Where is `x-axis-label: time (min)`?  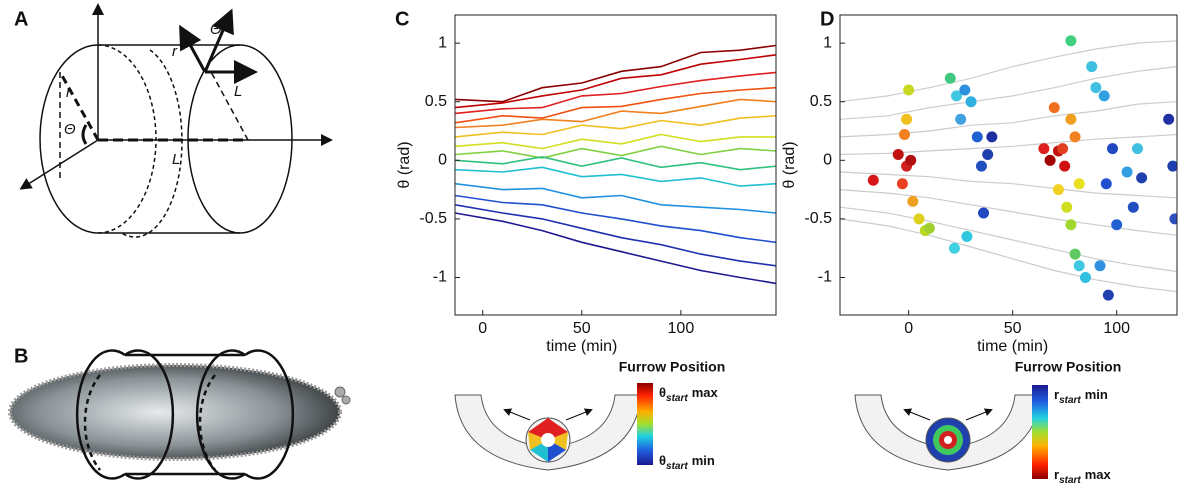
x-axis-label: time (min) is located at coordinates (581, 346).